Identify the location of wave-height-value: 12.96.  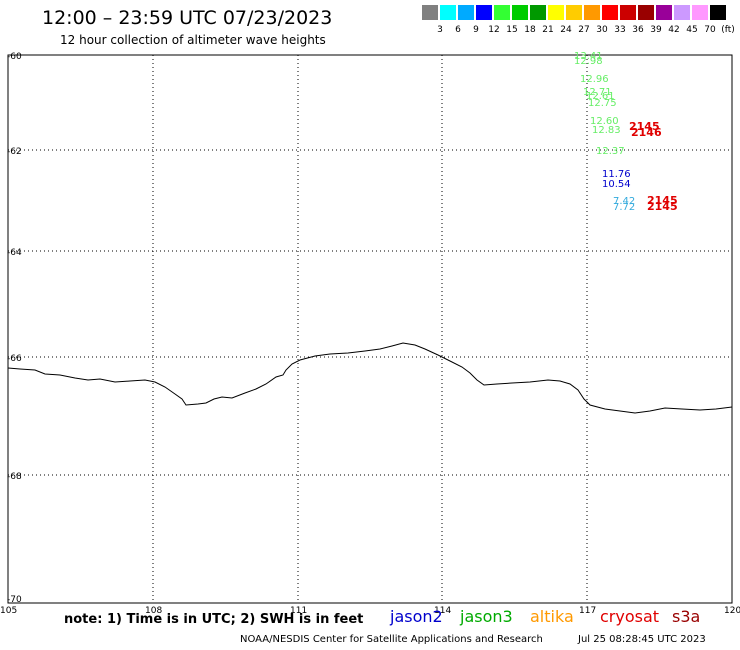
(594, 79).